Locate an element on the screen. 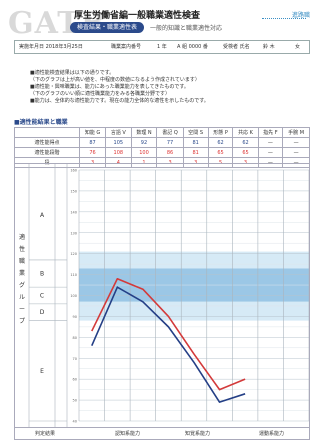  group-caption: 知覚系能力 is located at coordinates (198, 434).